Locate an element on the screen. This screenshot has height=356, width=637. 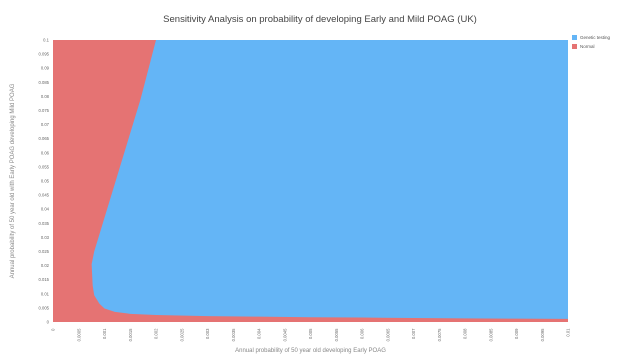
y-tick-label: 0.085 is located at coordinates (44, 82).